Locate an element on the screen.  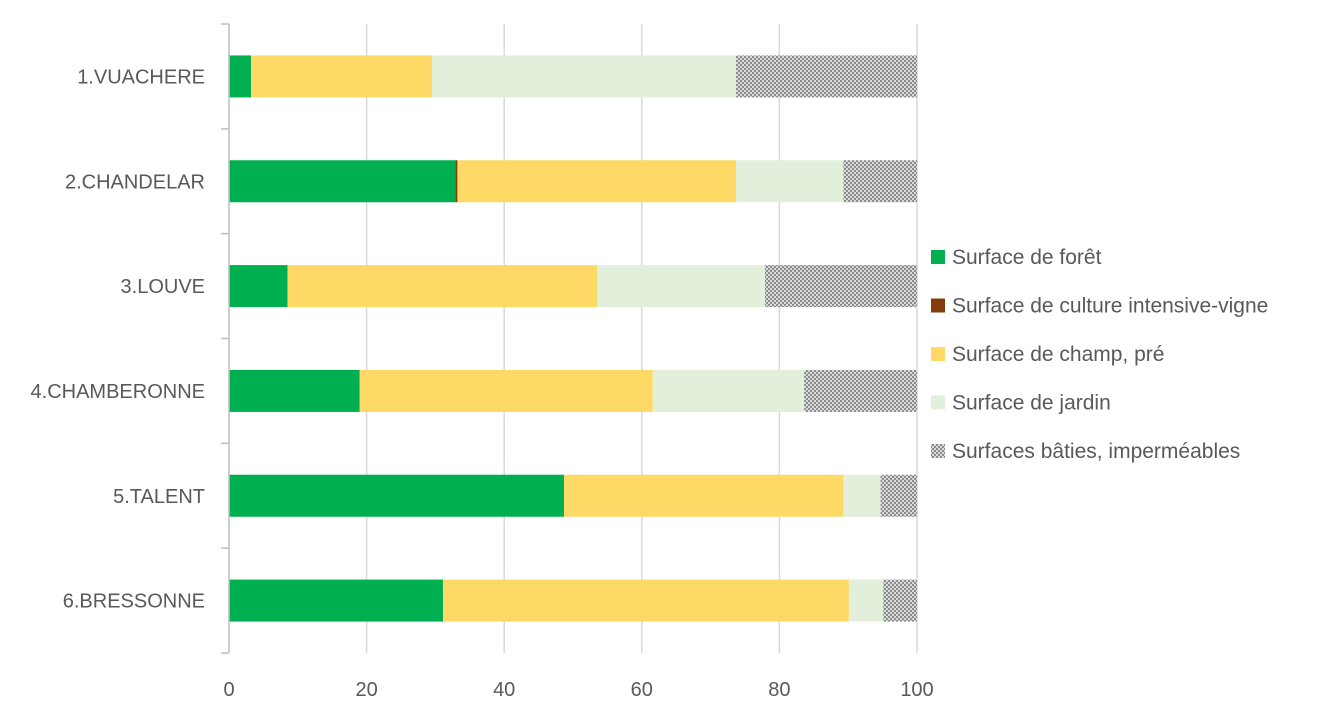
x-tick-label: 60 is located at coordinates (642, 690).